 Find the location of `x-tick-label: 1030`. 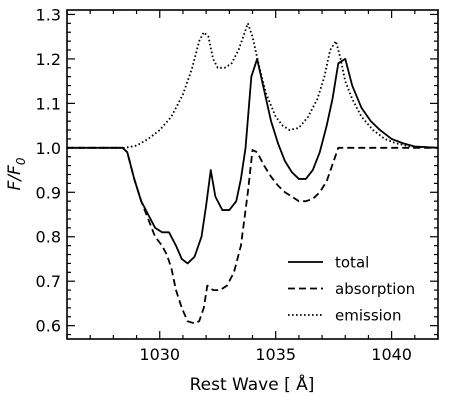

x-tick-label: 1030 is located at coordinates (159, 354).